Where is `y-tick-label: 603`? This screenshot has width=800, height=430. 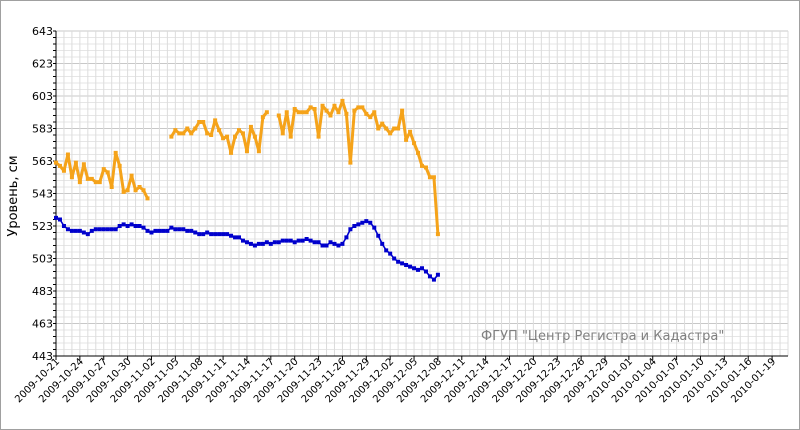
y-tick-label: 603 is located at coordinates (42, 96).